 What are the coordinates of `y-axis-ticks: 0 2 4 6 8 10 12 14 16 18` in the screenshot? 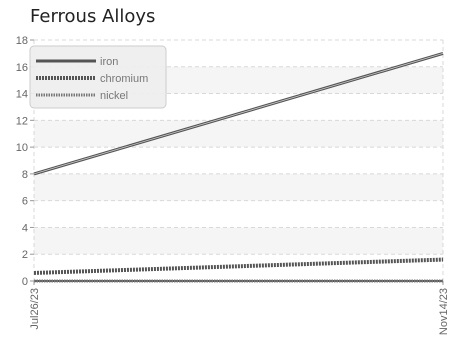 It's located at (25, 161).